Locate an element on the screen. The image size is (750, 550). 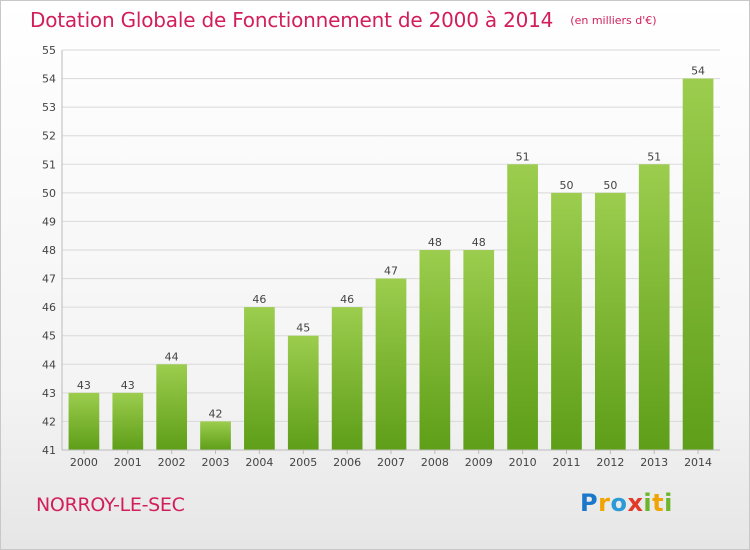
value-label-2013: 51 is located at coordinates (654, 156).